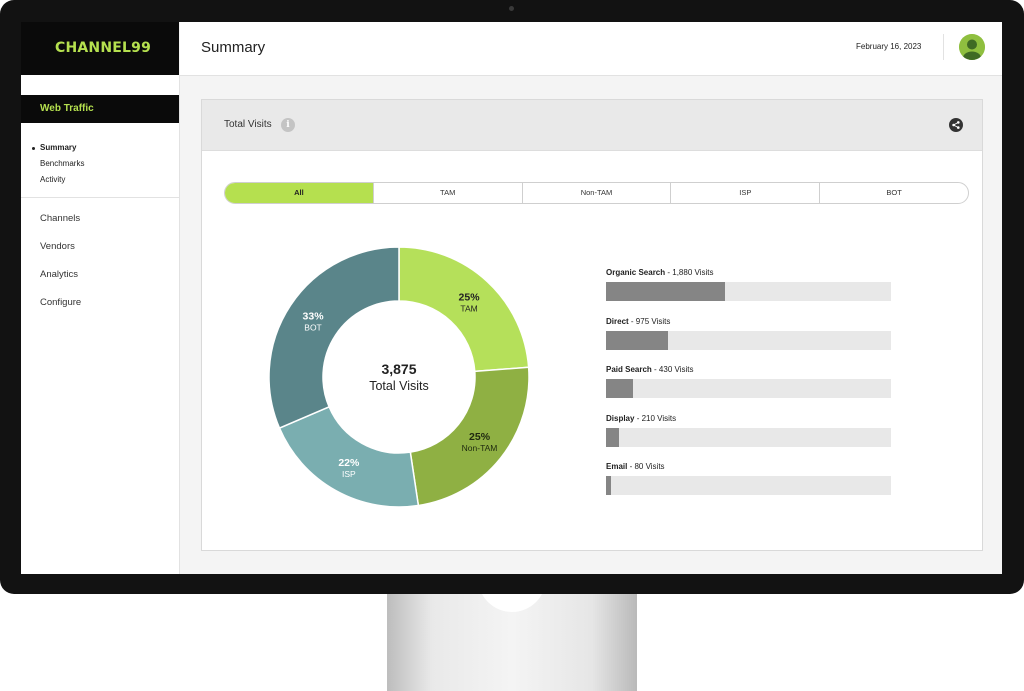 The height and width of the screenshot is (691, 1024). What do you see at coordinates (314, 316) in the screenshot?
I see `donut-percent-bot: 33%` at bounding box center [314, 316].